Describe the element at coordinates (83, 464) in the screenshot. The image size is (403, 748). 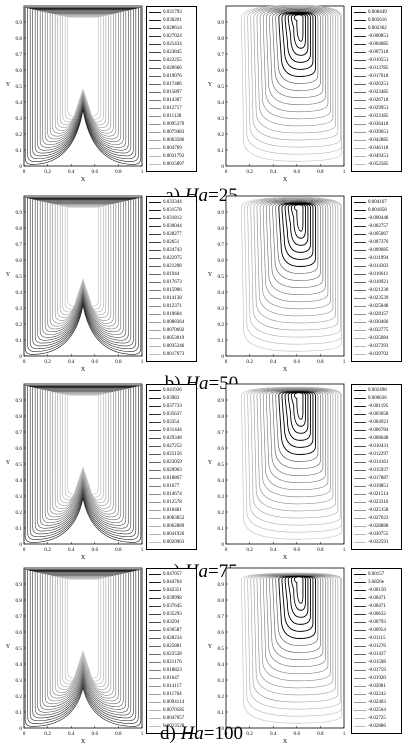
I see `plot-ha75-left-contour` at that location.